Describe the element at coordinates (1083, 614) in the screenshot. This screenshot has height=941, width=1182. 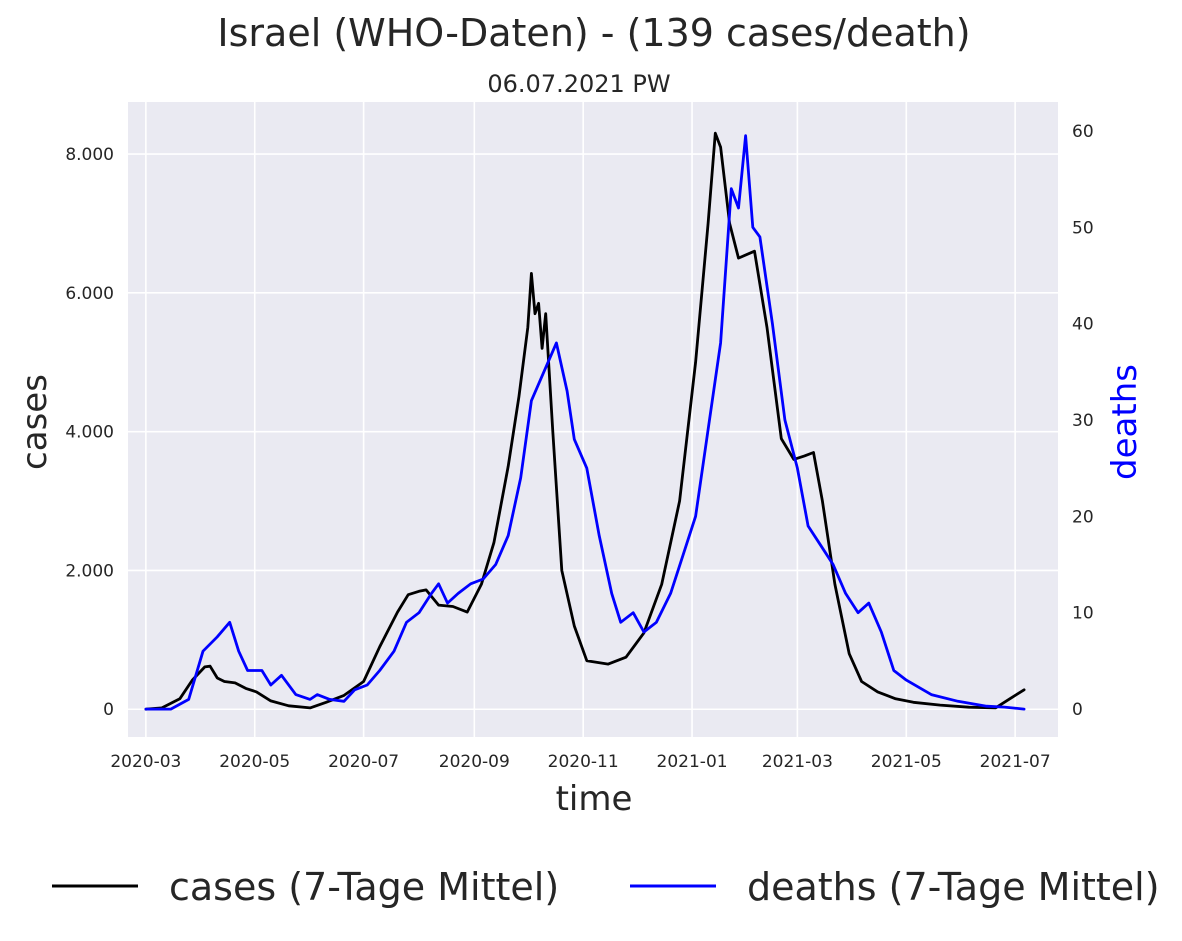
I see `y-tick-label-right: 10` at that location.